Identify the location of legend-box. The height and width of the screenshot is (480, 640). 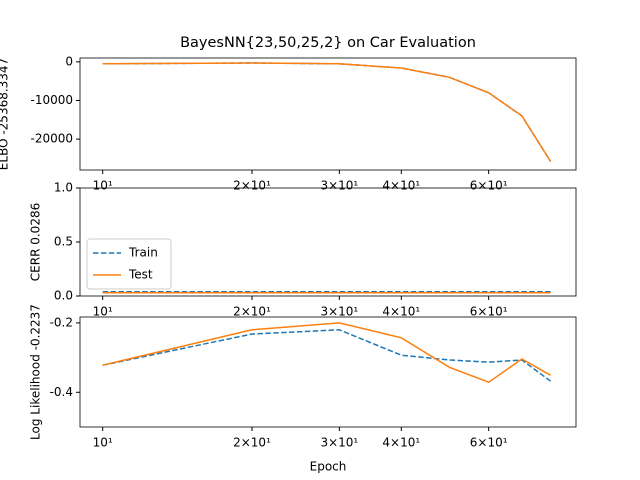
(129, 264).